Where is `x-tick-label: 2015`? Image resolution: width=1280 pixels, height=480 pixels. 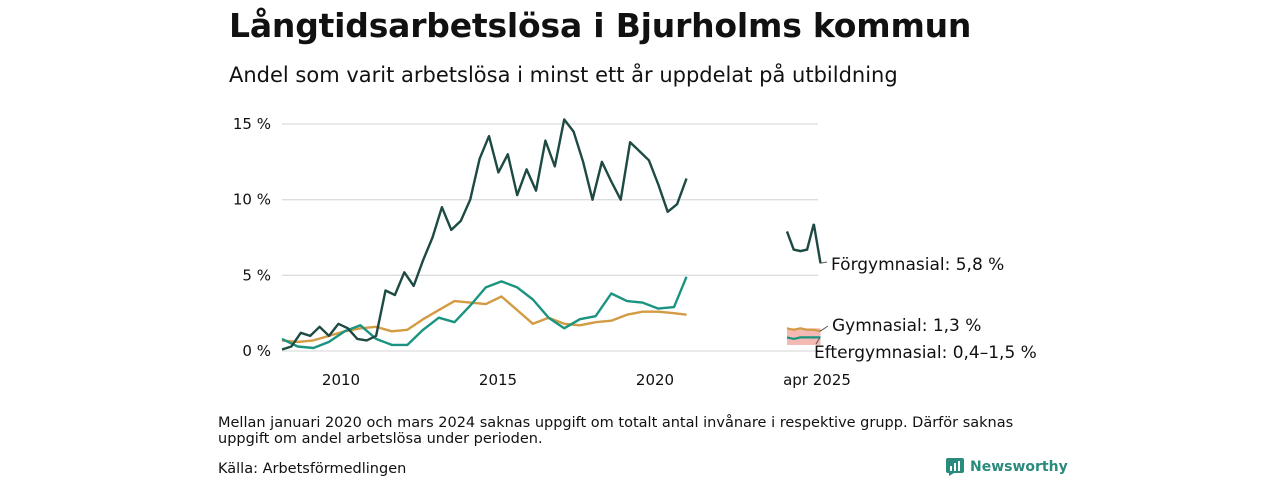 x-tick-label: 2015 is located at coordinates (498, 380).